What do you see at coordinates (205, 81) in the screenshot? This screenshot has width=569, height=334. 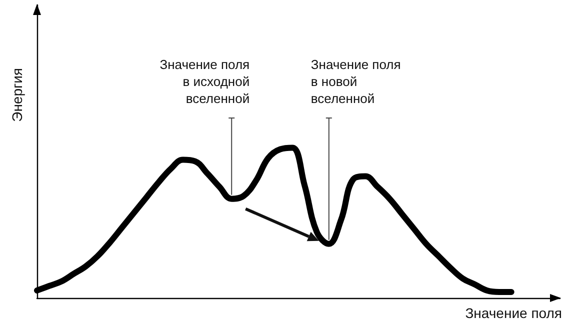 I see `text: Значение поля в исходной вселенной` at bounding box center [205, 81].